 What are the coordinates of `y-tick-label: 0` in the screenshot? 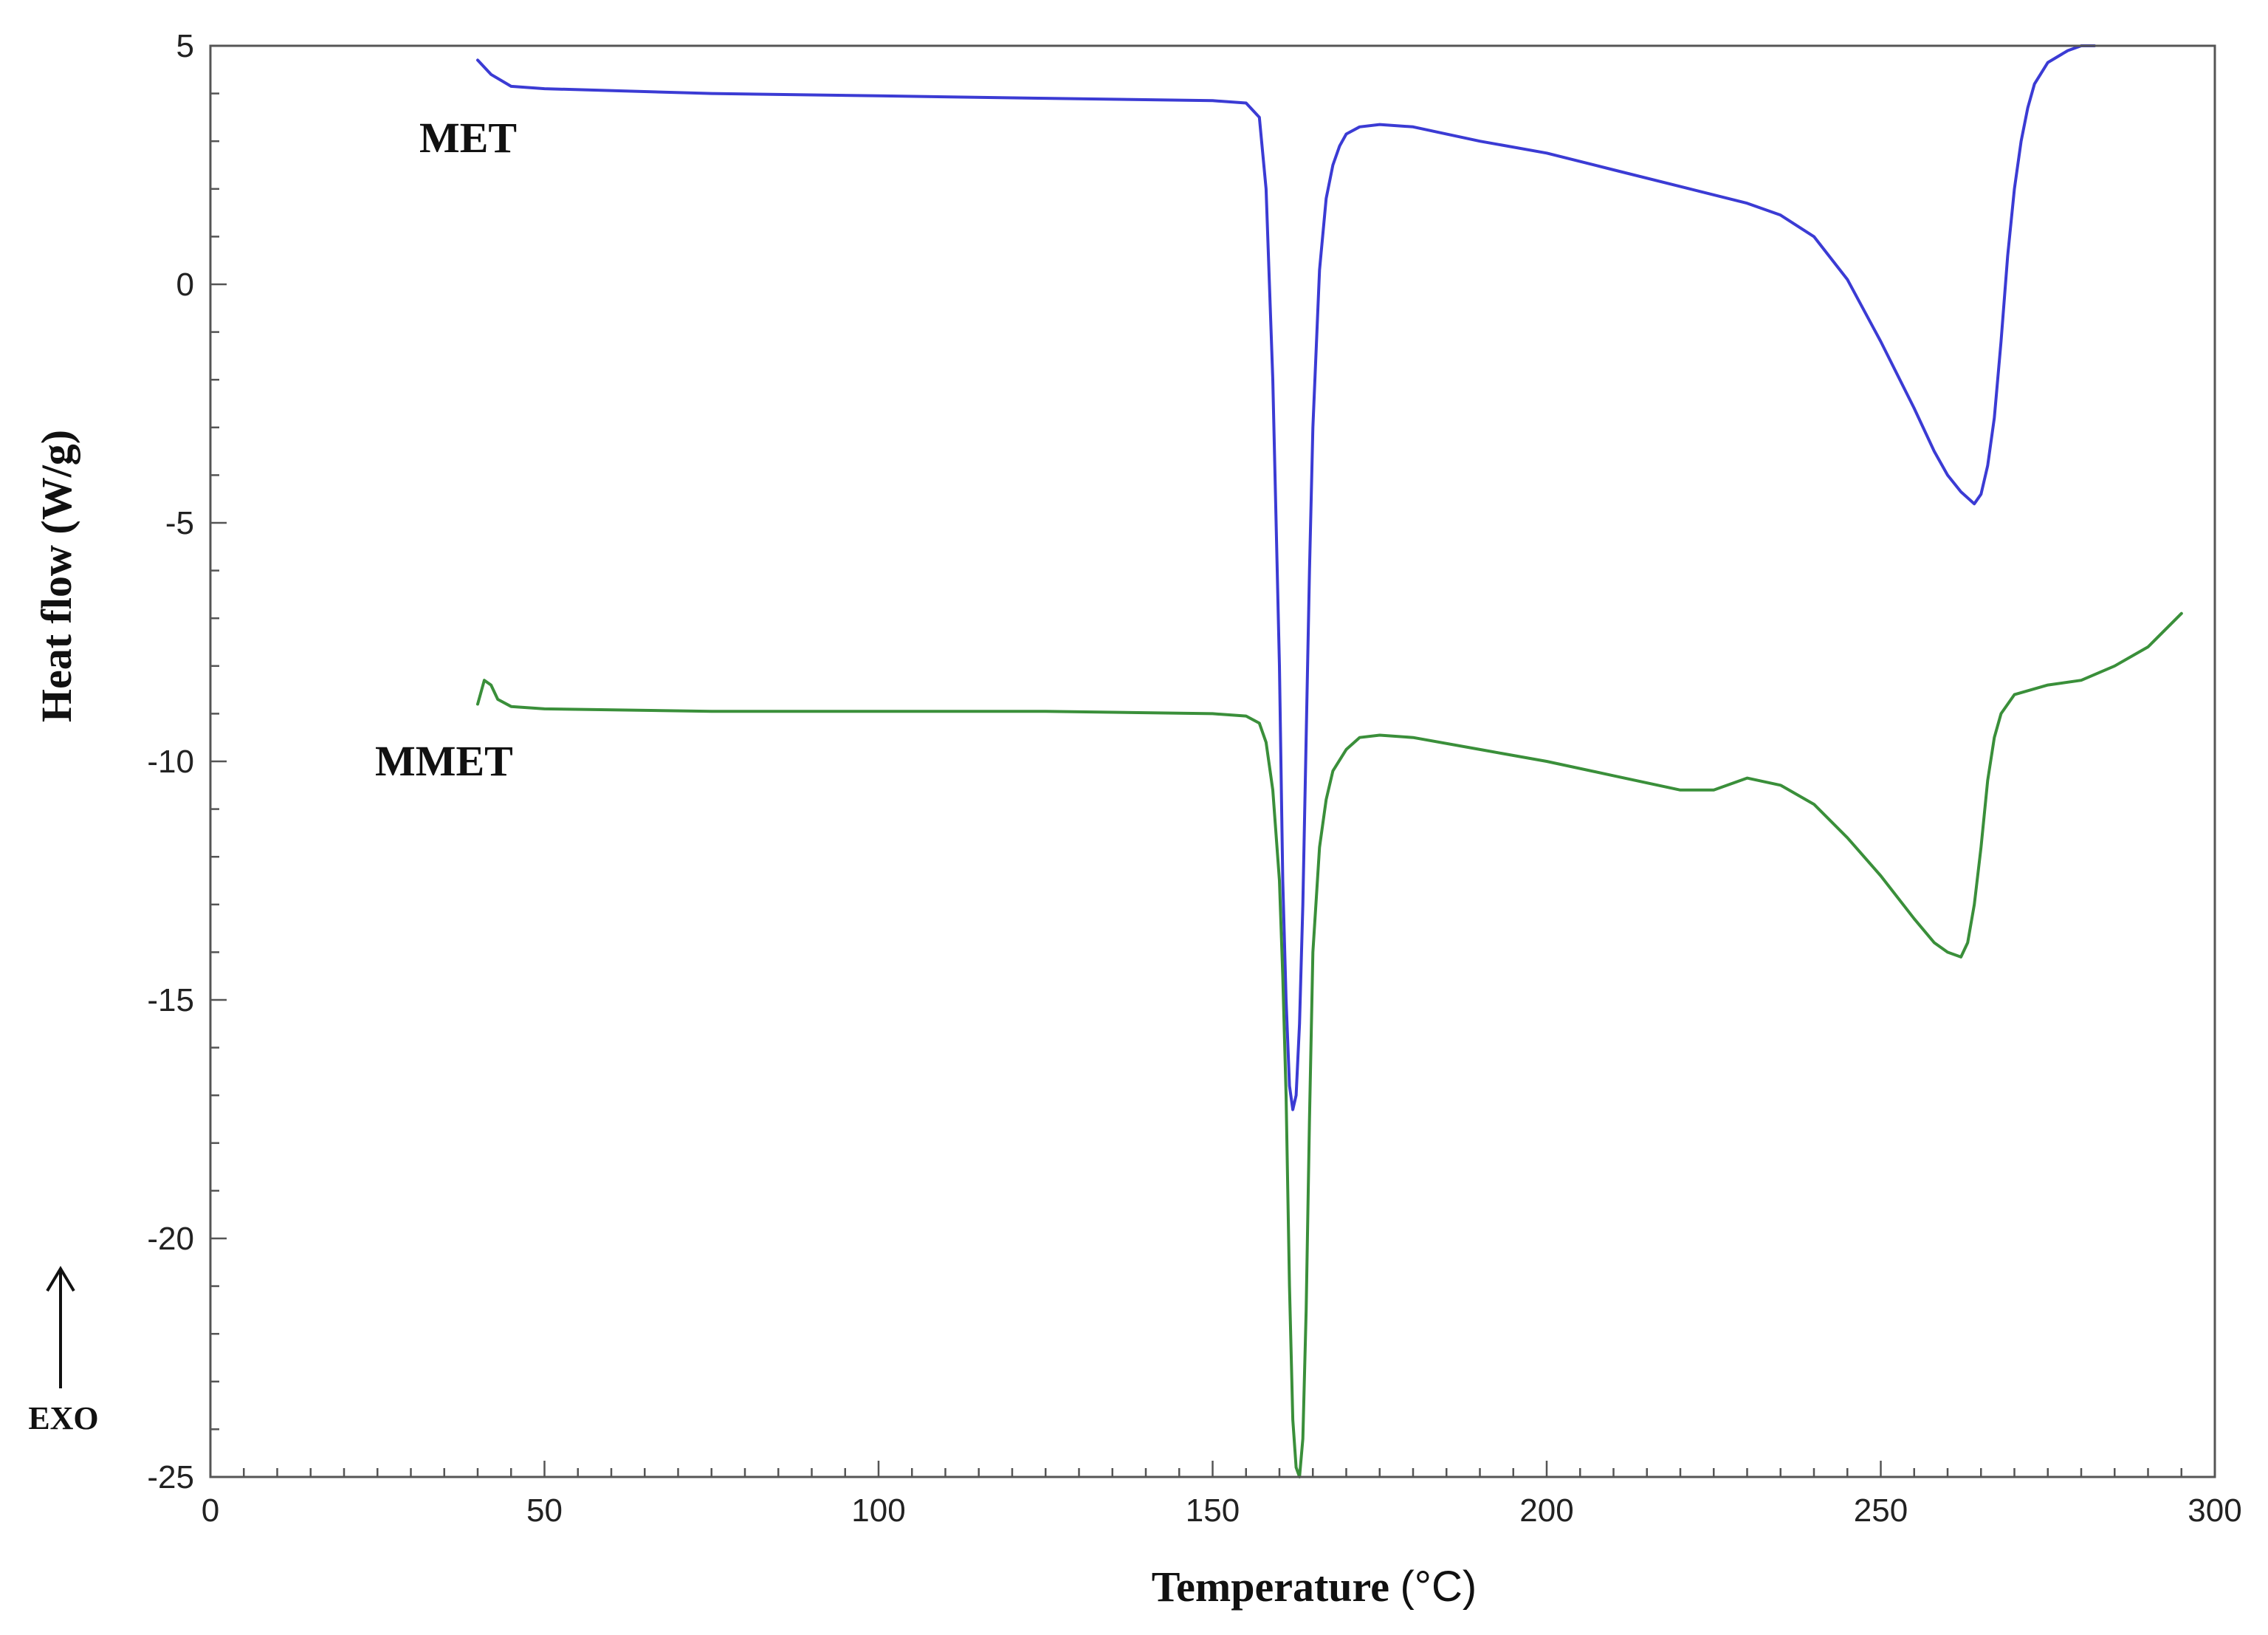 It's located at (185, 285).